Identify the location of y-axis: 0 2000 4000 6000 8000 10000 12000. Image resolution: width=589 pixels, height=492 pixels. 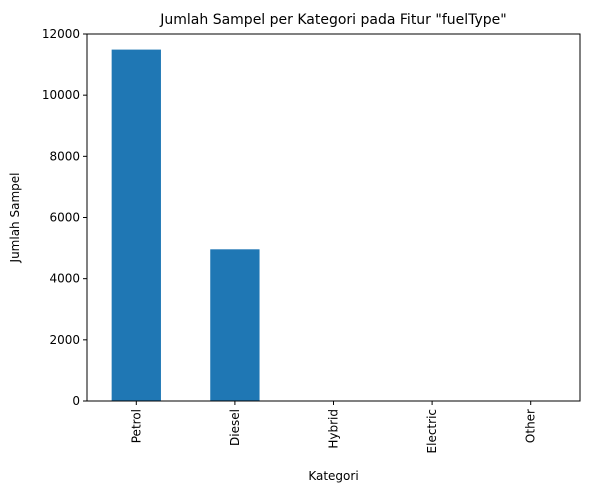
(64, 217).